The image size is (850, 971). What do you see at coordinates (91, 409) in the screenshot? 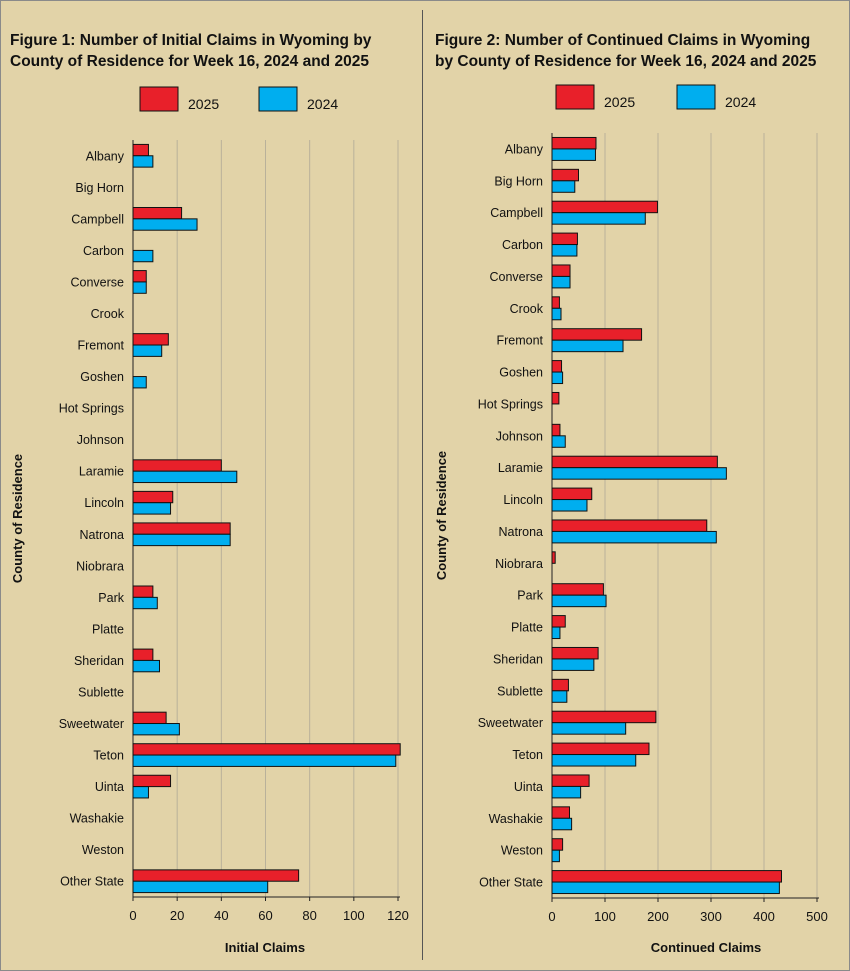
I see `category-label: Hot Springs` at bounding box center [91, 409].